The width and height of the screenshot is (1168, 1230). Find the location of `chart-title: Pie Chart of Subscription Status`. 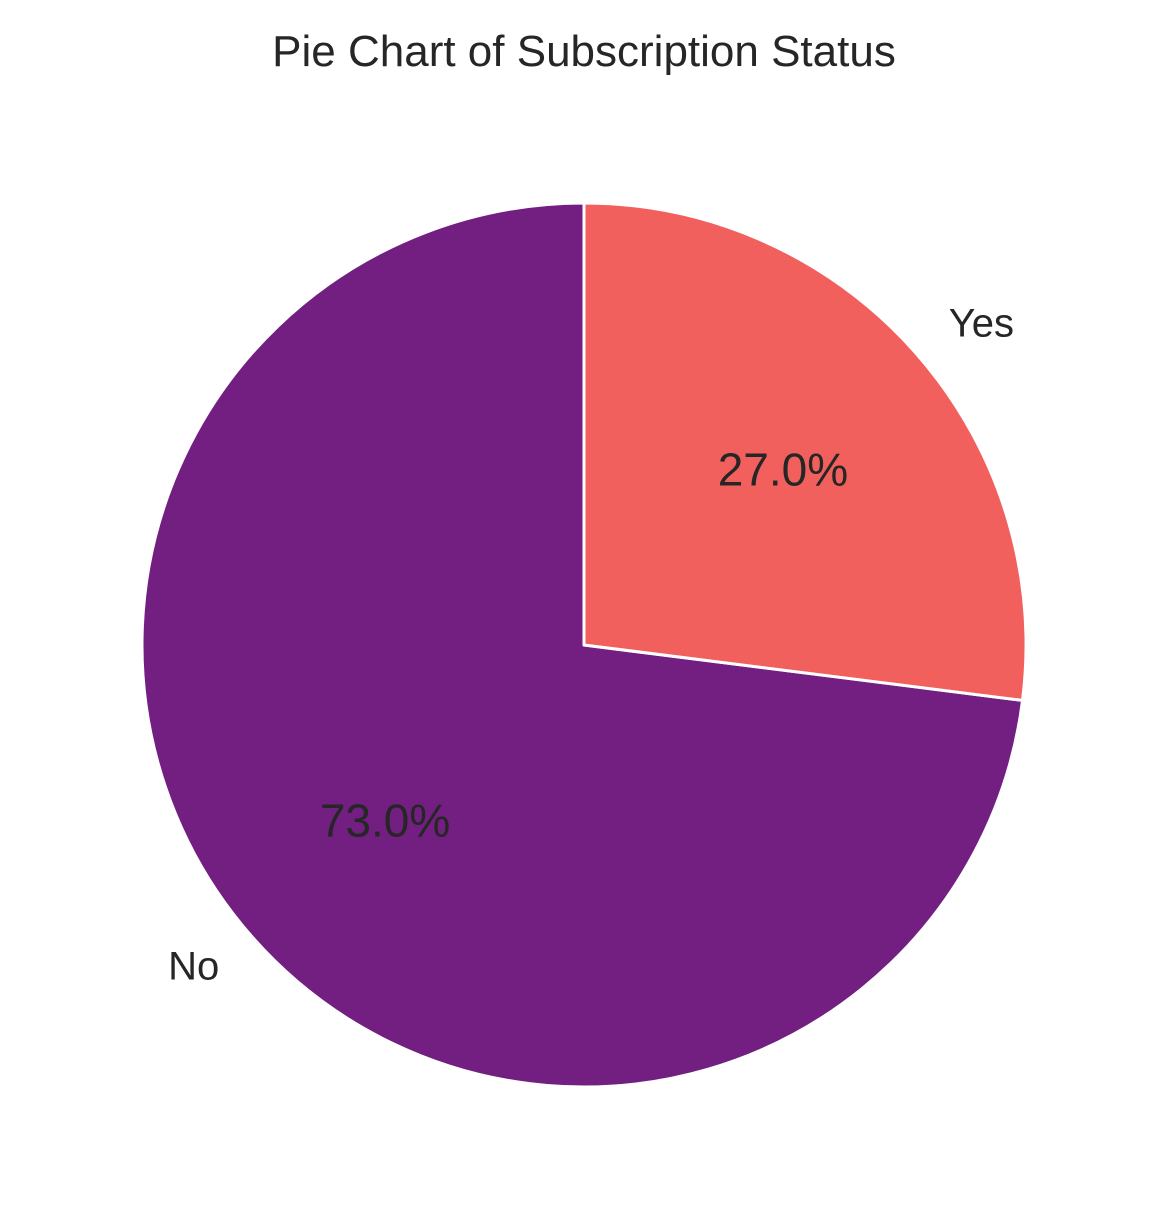

chart-title: Pie Chart of Subscription Status is located at coordinates (584, 51).